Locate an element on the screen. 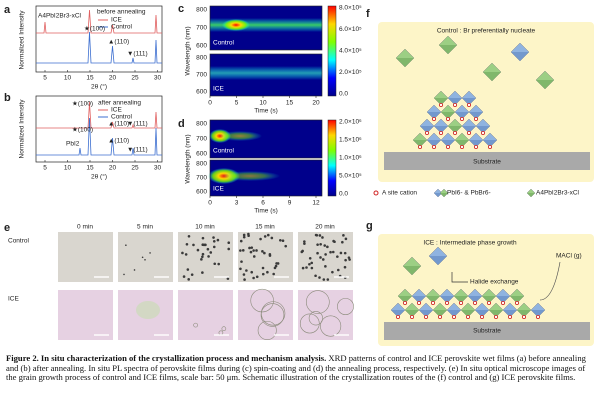  schematic-title: ICE : Intermediate phase growth is located at coordinates (470, 243).